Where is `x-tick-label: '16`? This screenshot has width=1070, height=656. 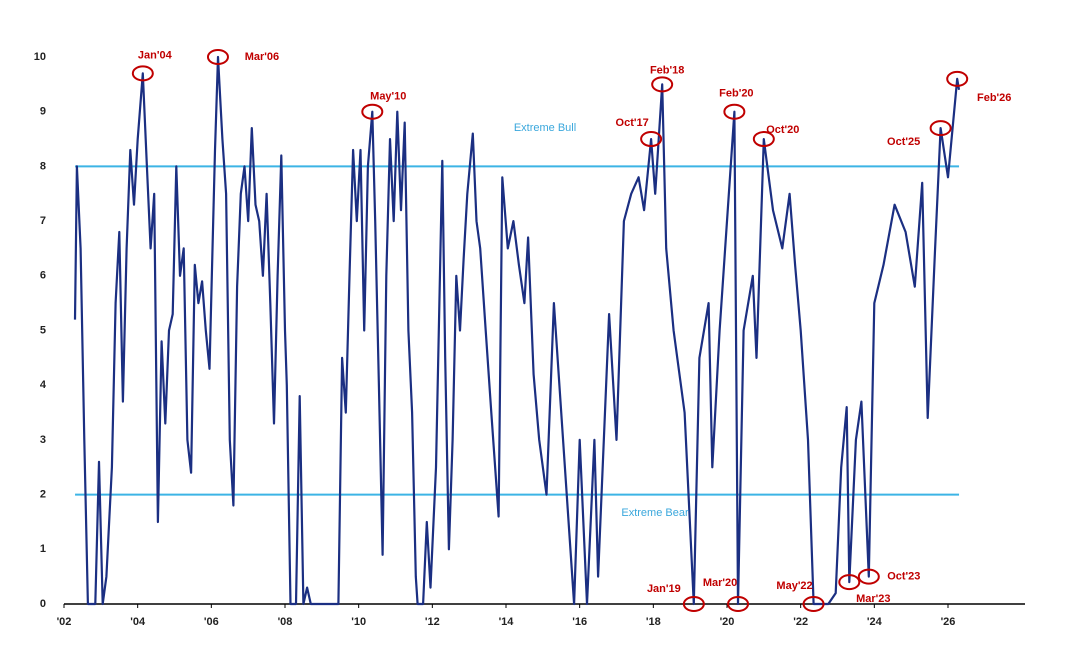
x-tick-label: '16 is located at coordinates (579, 622).